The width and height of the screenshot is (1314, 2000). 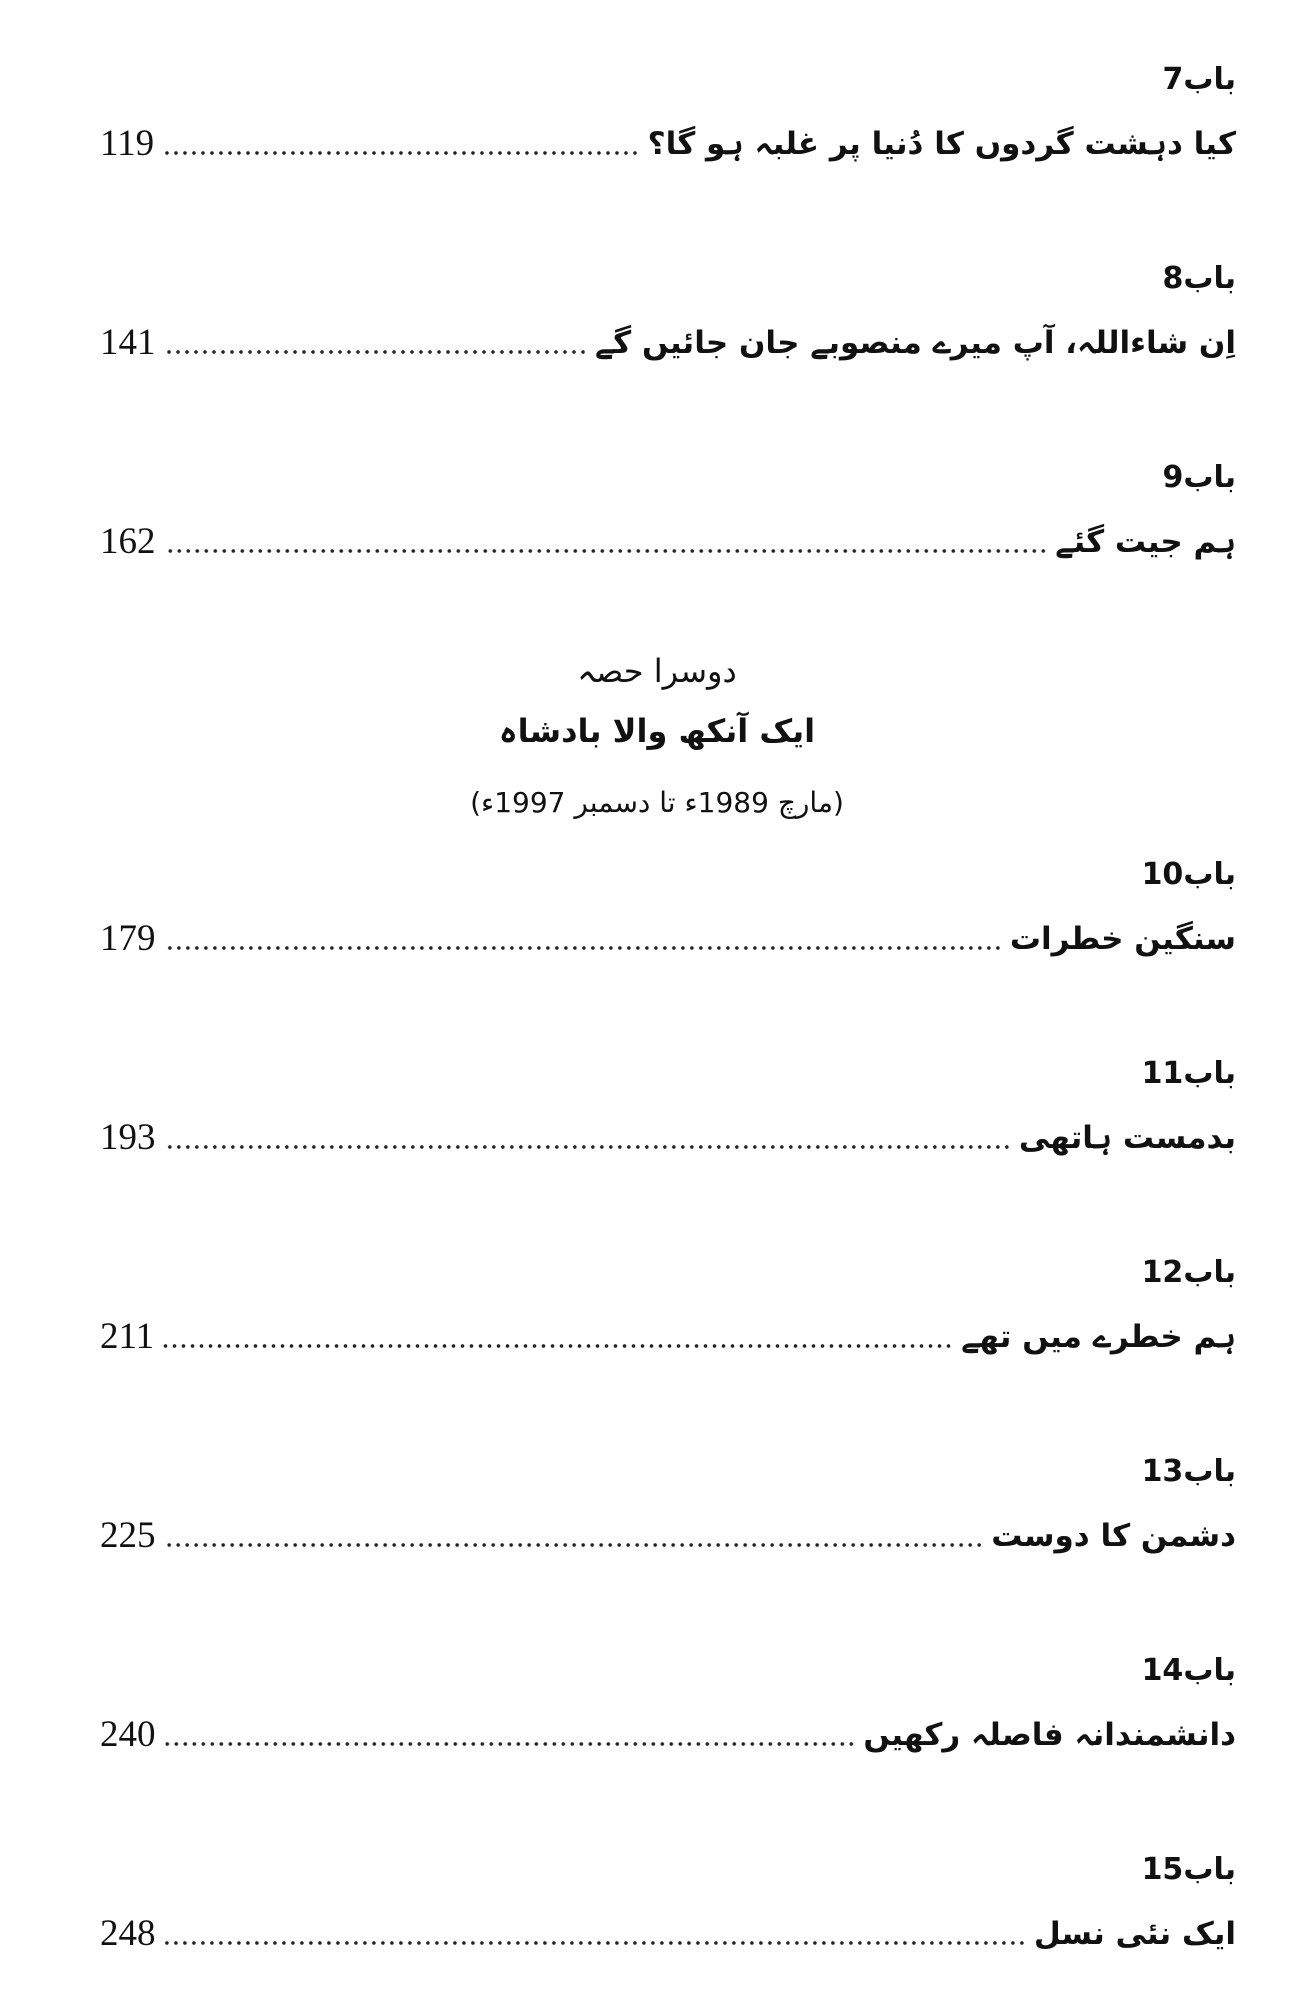 What do you see at coordinates (668, 1505) in the screenshot?
I see `toc-entry: باب13 دشمن کا دوست 225` at bounding box center [668, 1505].